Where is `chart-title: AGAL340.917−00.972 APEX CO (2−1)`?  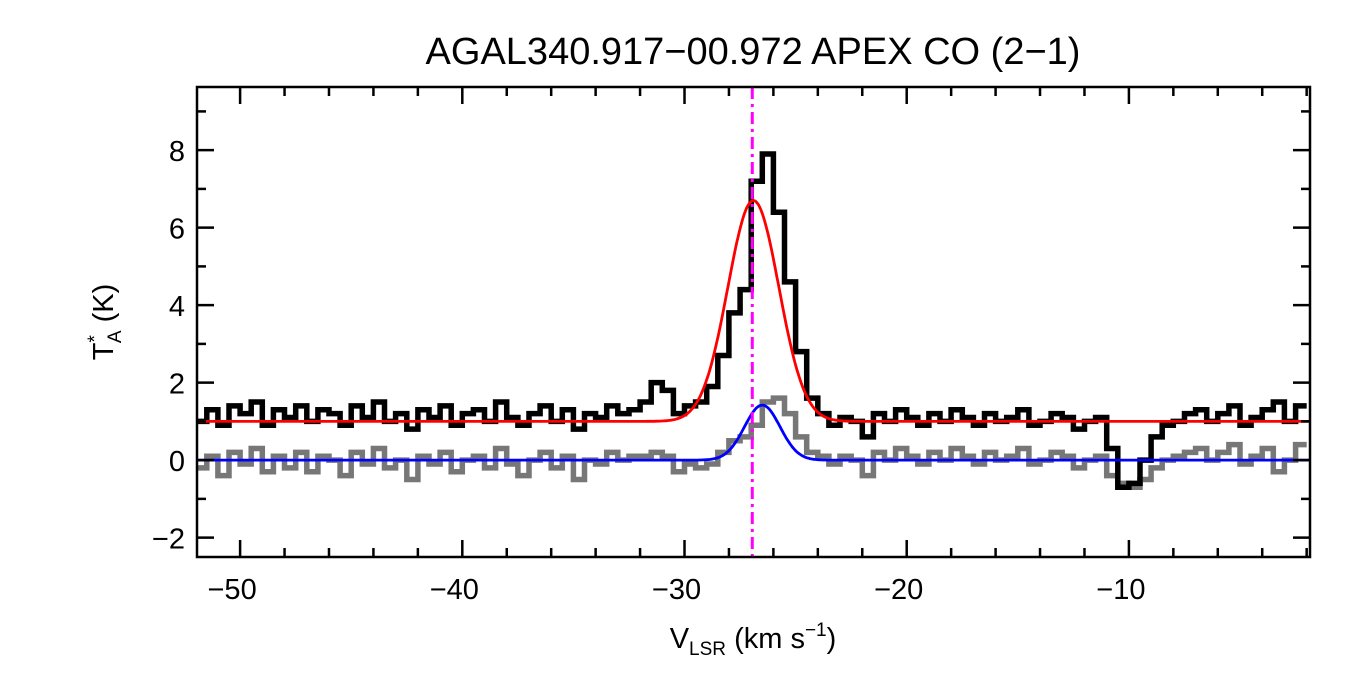 chart-title: AGAL340.917−00.972 APEX CO (2−1) is located at coordinates (753, 52).